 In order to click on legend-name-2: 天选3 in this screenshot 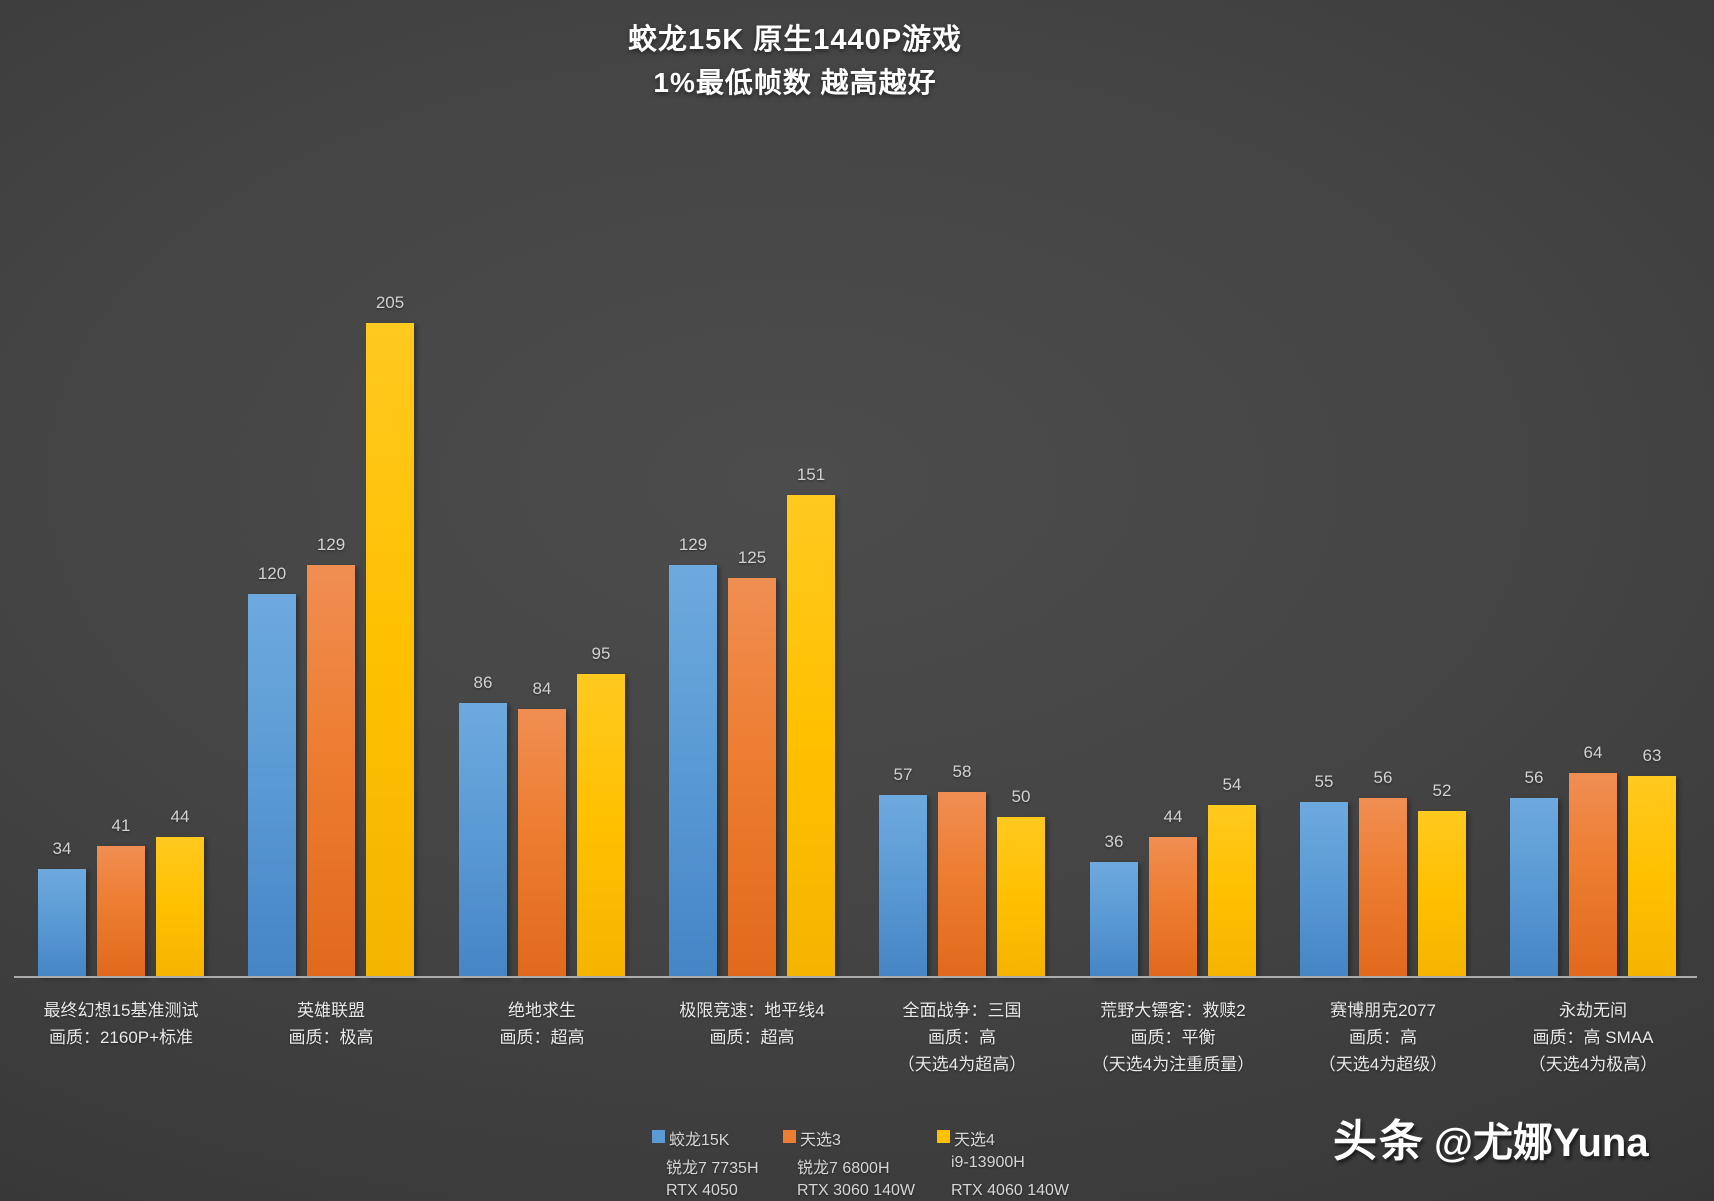, I will do `click(820, 1140)`.